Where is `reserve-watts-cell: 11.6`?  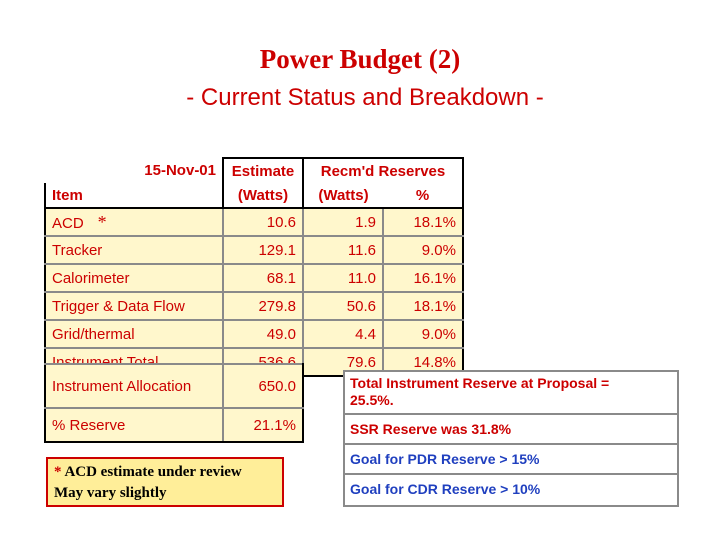
reserve-watts-cell: 11.6 is located at coordinates (343, 250).